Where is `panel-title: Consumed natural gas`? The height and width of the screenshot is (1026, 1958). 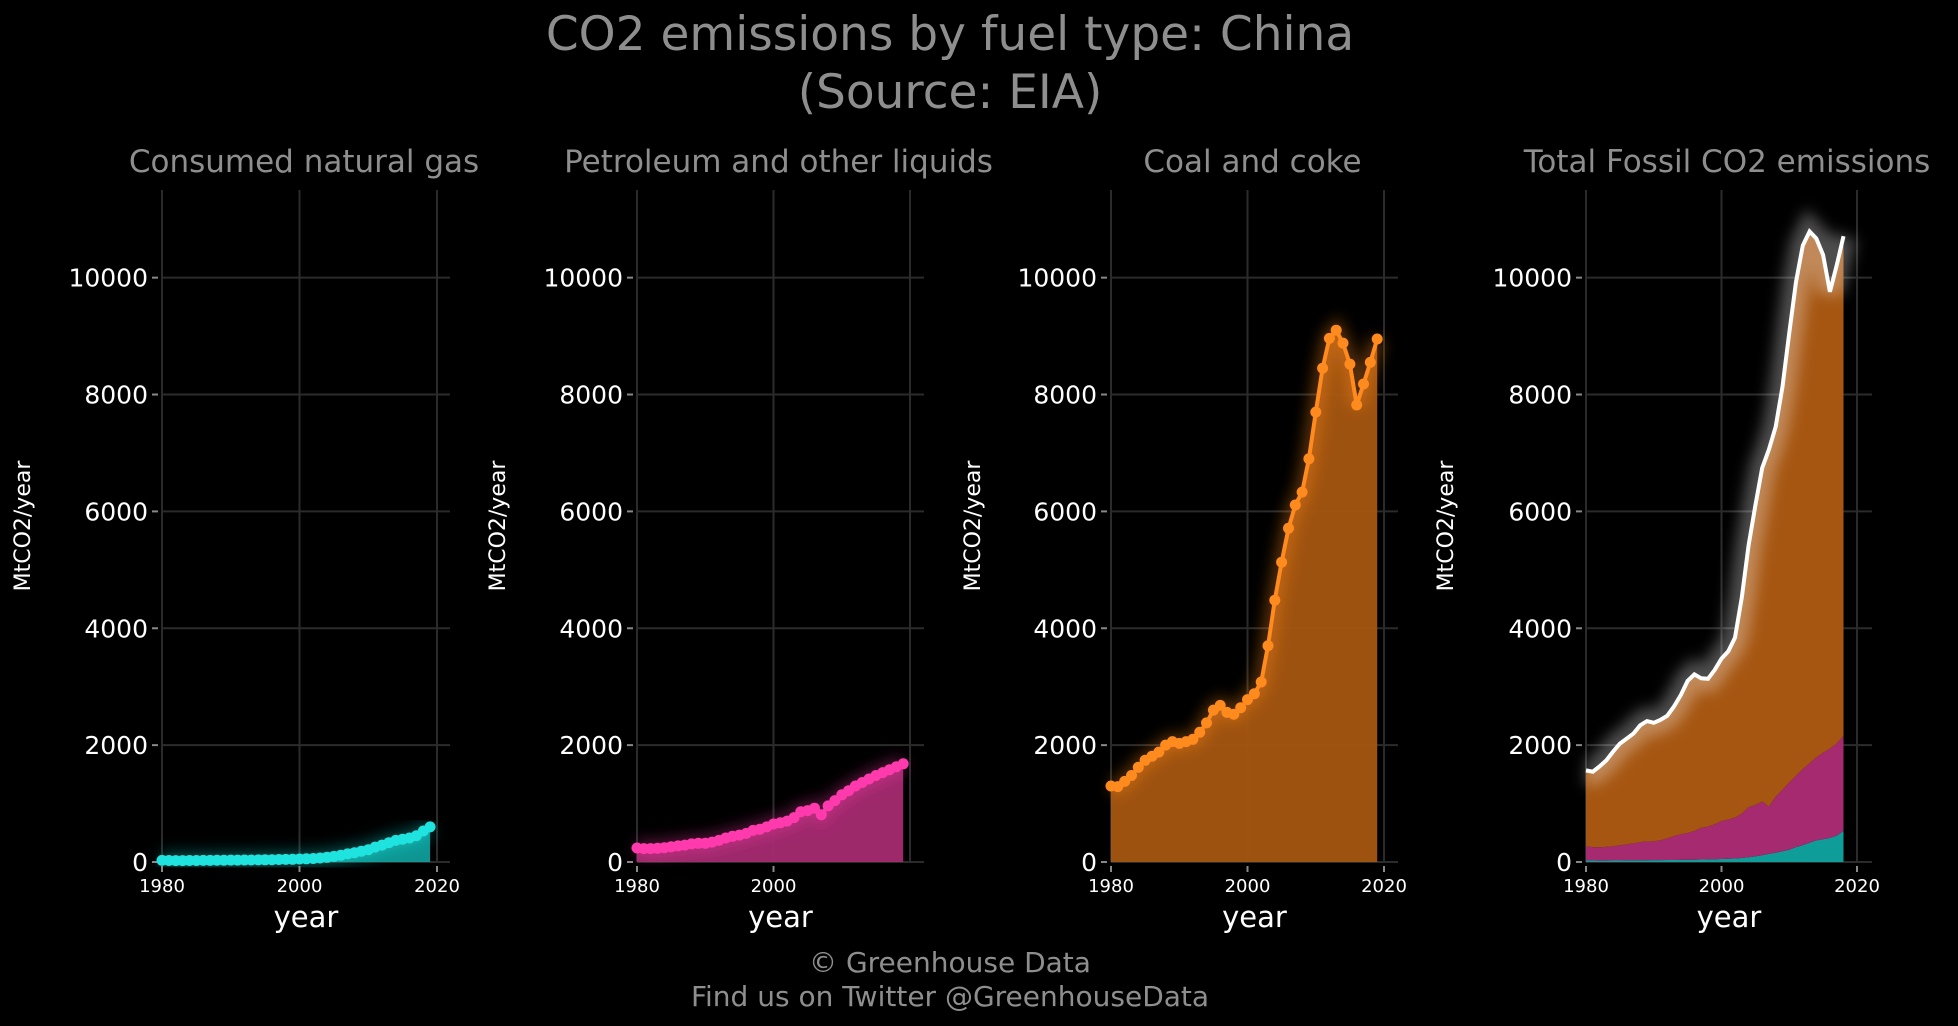
panel-title: Consumed natural gas is located at coordinates (304, 162).